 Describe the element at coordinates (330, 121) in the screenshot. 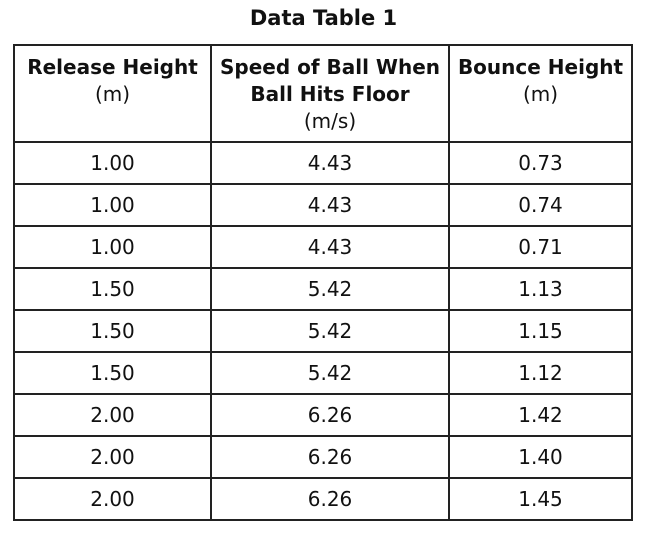

I see `header-unit: (m/s)` at that location.